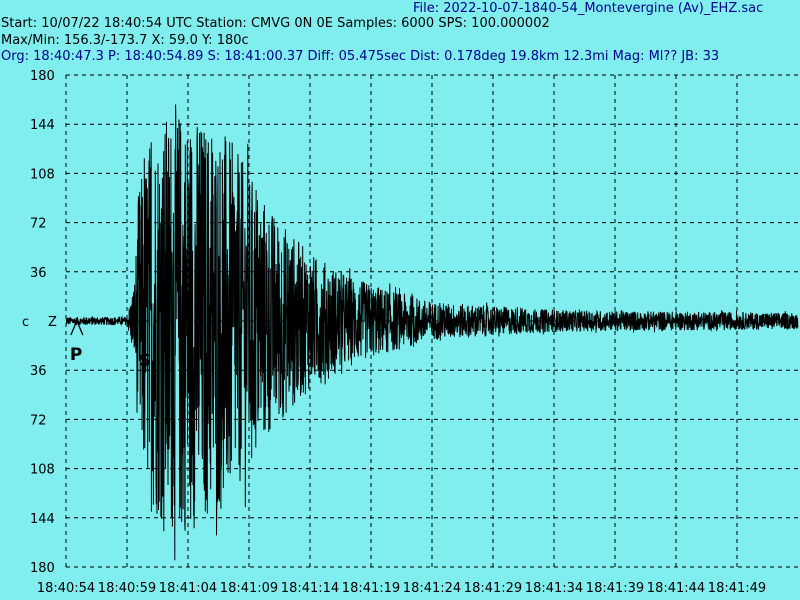 This screenshot has width=800, height=600. Describe the element at coordinates (371, 588) in the screenshot. I see `x-tick-label: 18:41:19` at that location.